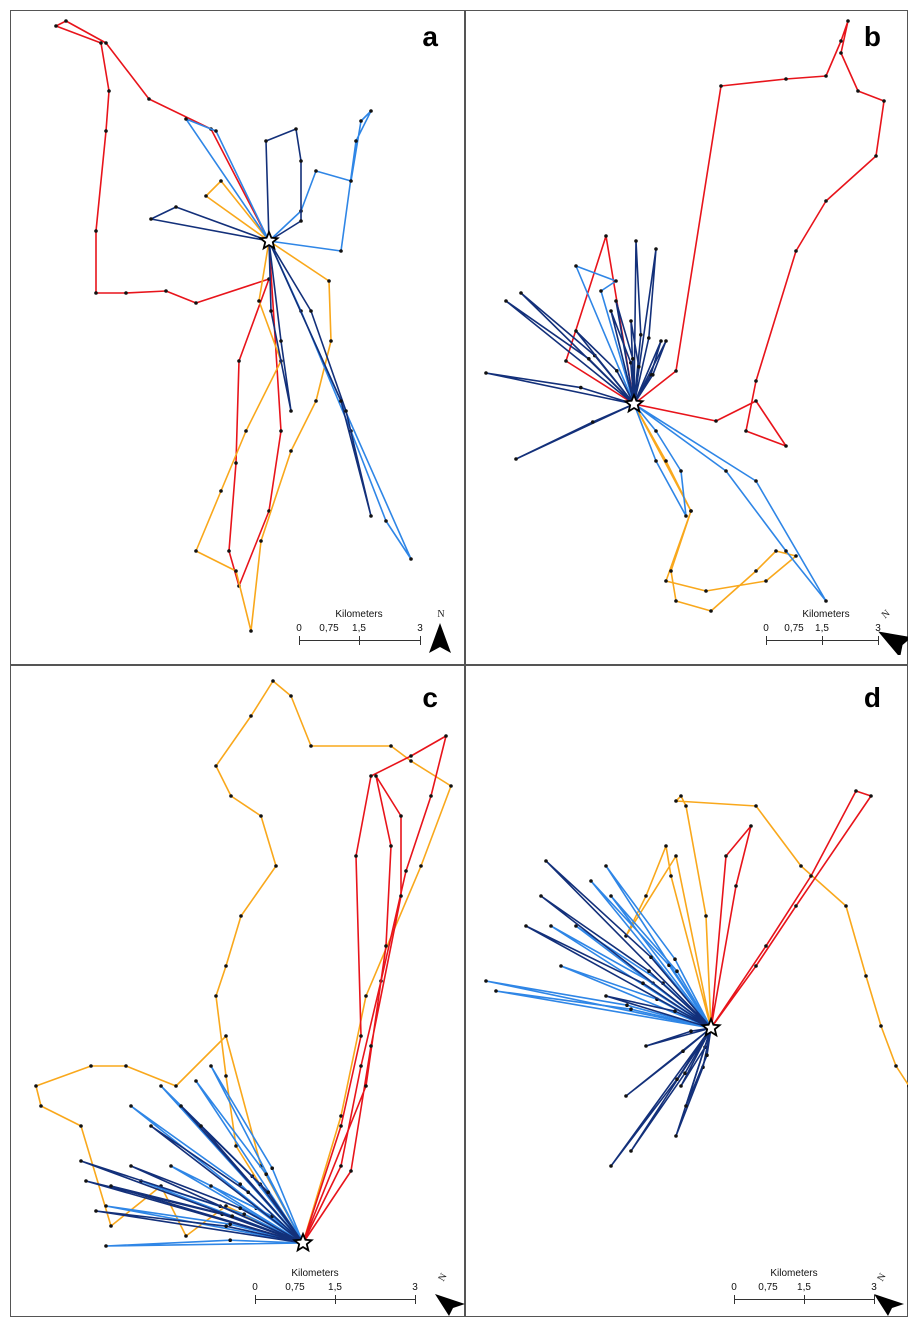 This screenshot has height=1318, width=908. I want to click on north-letter: N, so click(441, 614).